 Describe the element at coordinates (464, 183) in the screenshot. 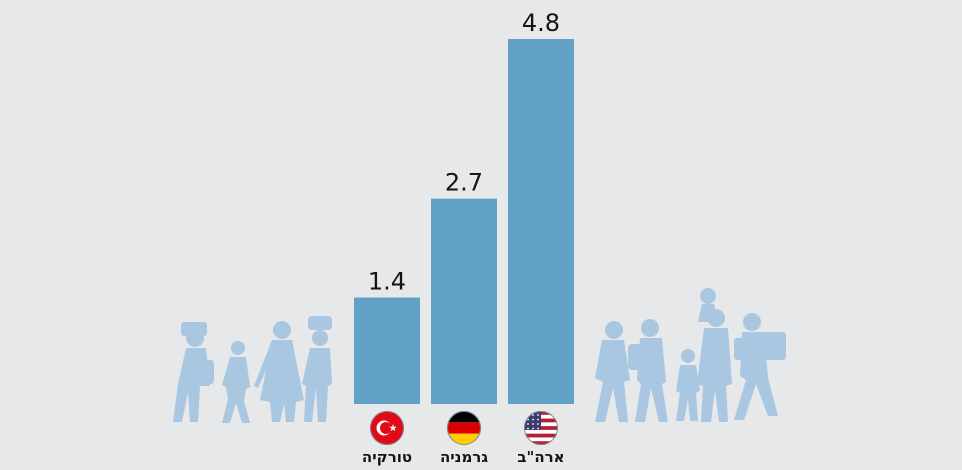

I see `value-label-1: 2.7` at that location.